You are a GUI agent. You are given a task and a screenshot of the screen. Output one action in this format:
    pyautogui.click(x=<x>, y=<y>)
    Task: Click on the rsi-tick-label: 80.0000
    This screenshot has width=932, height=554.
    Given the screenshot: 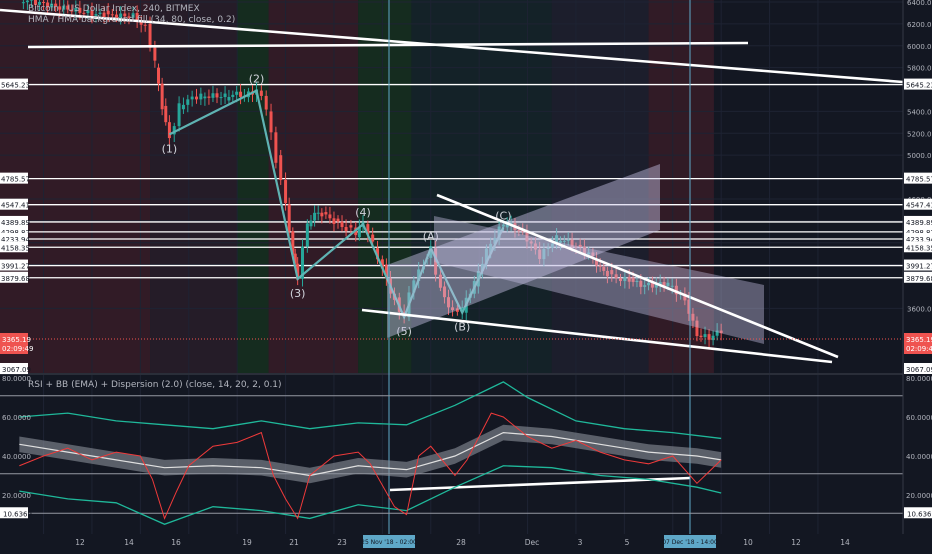 What is the action you would take?
    pyautogui.click(x=919, y=379)
    